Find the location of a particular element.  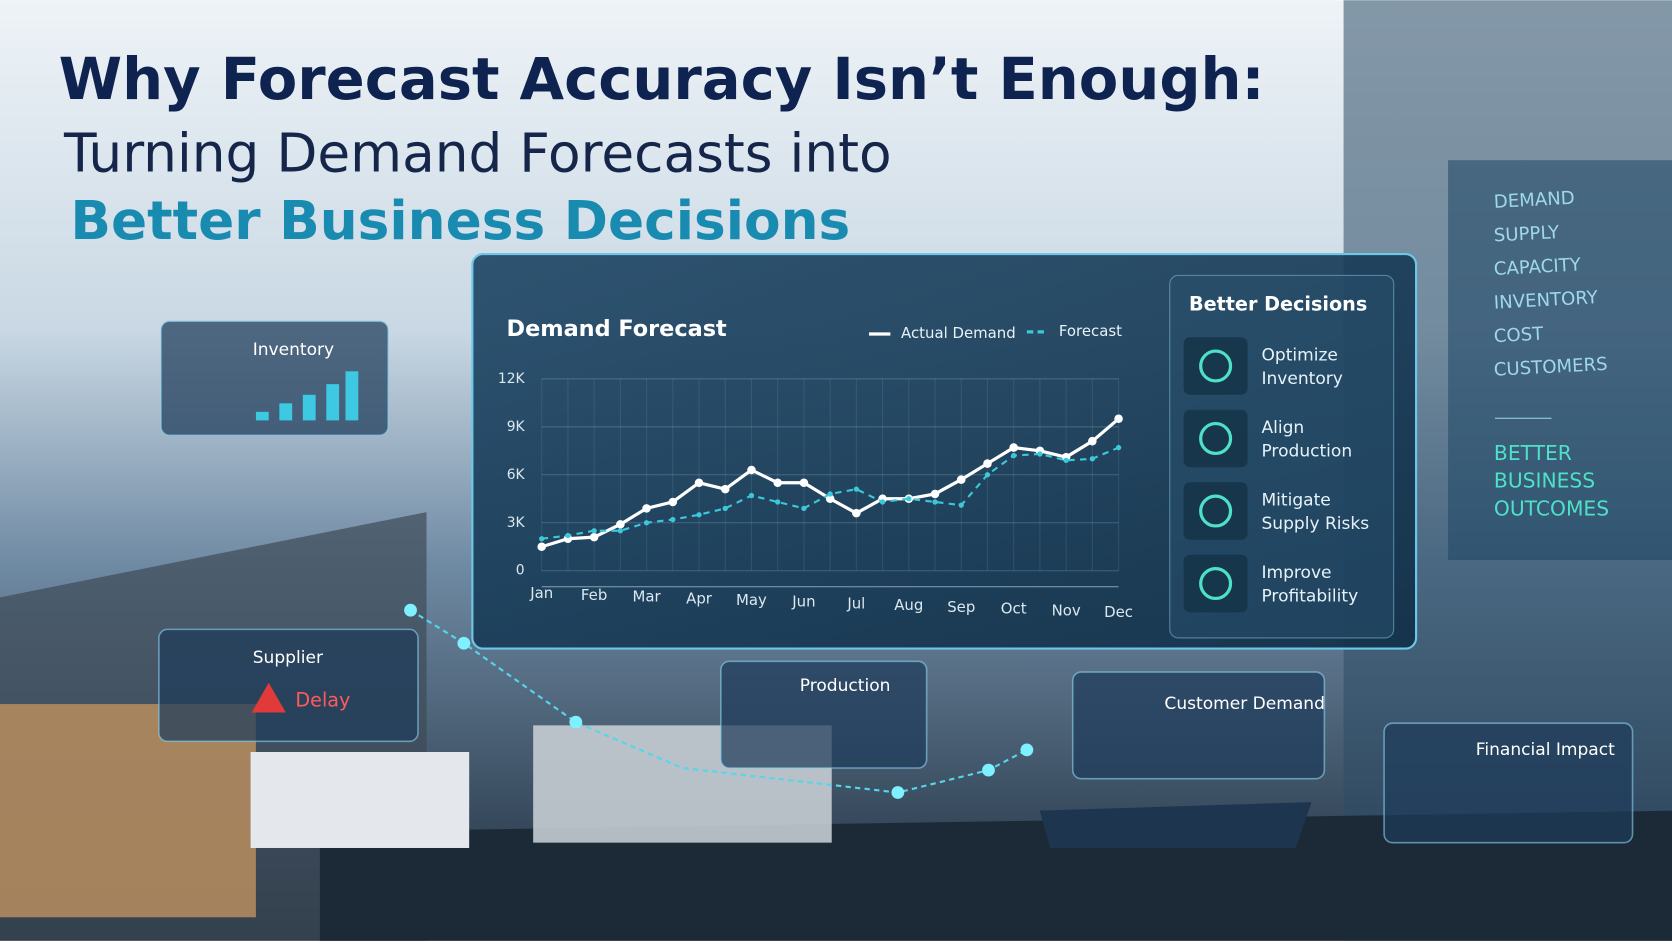

mini-bars is located at coordinates (307, 396).